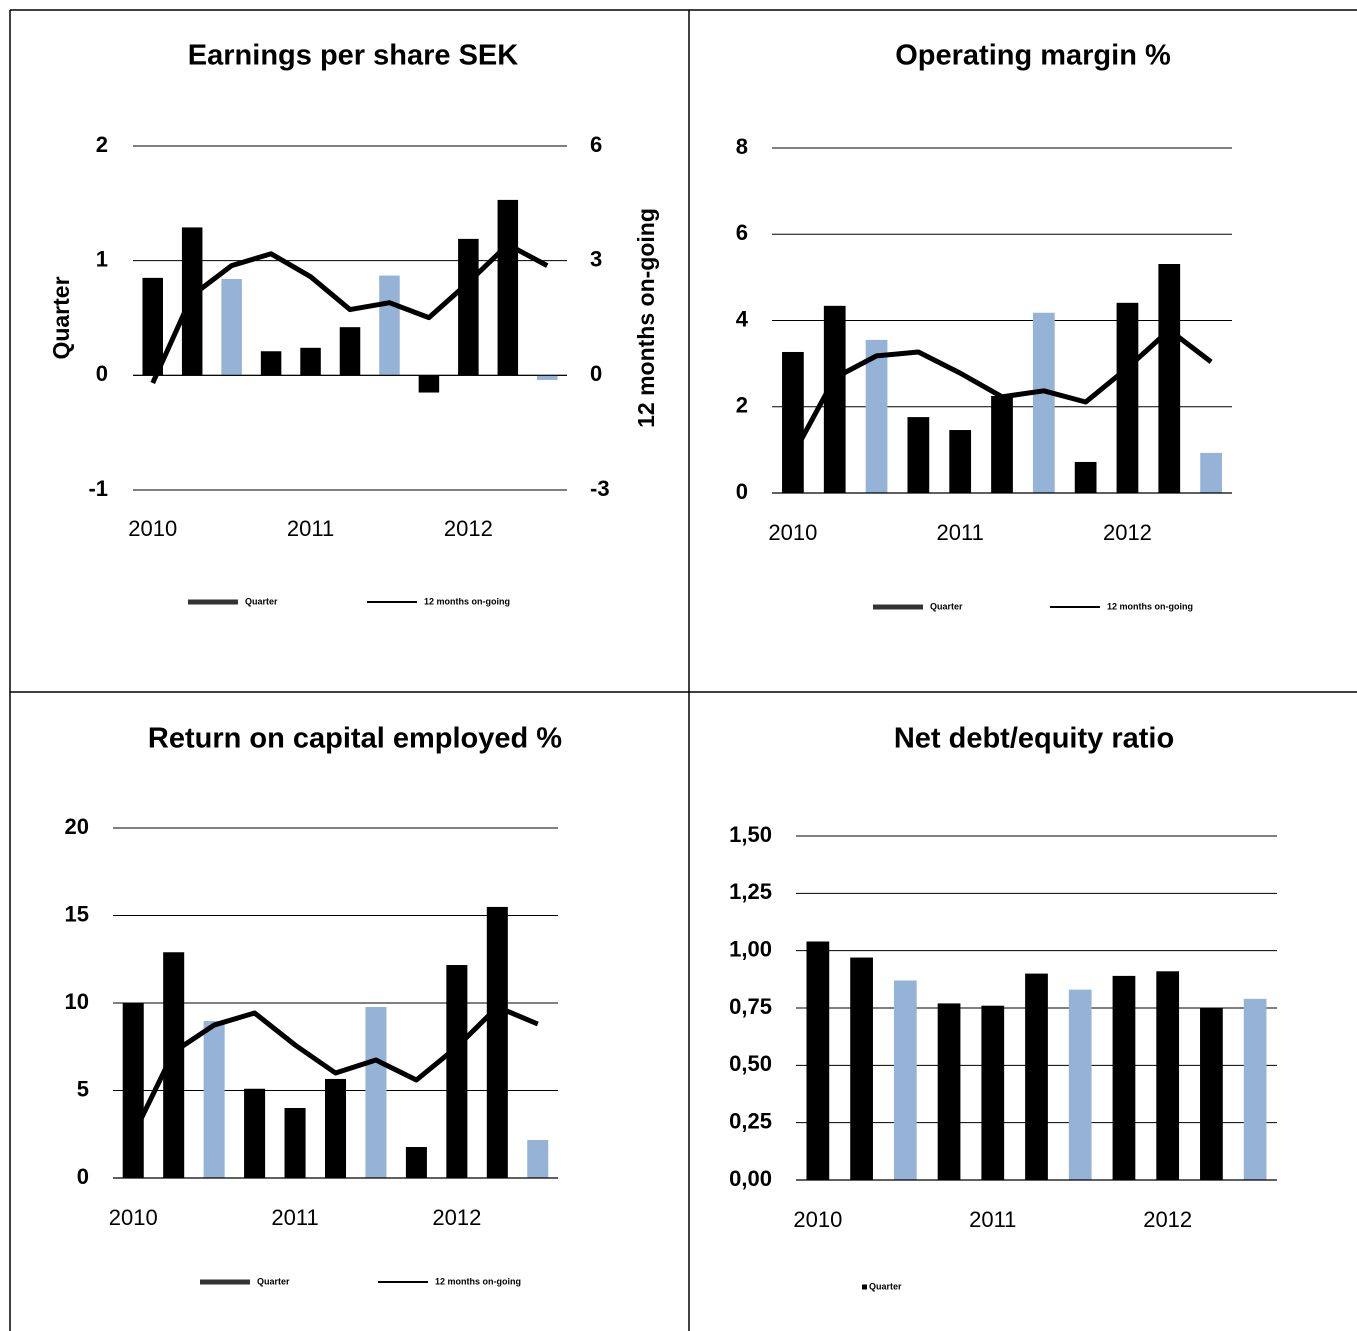  I want to click on y-tick-label: 1, so click(102, 258).